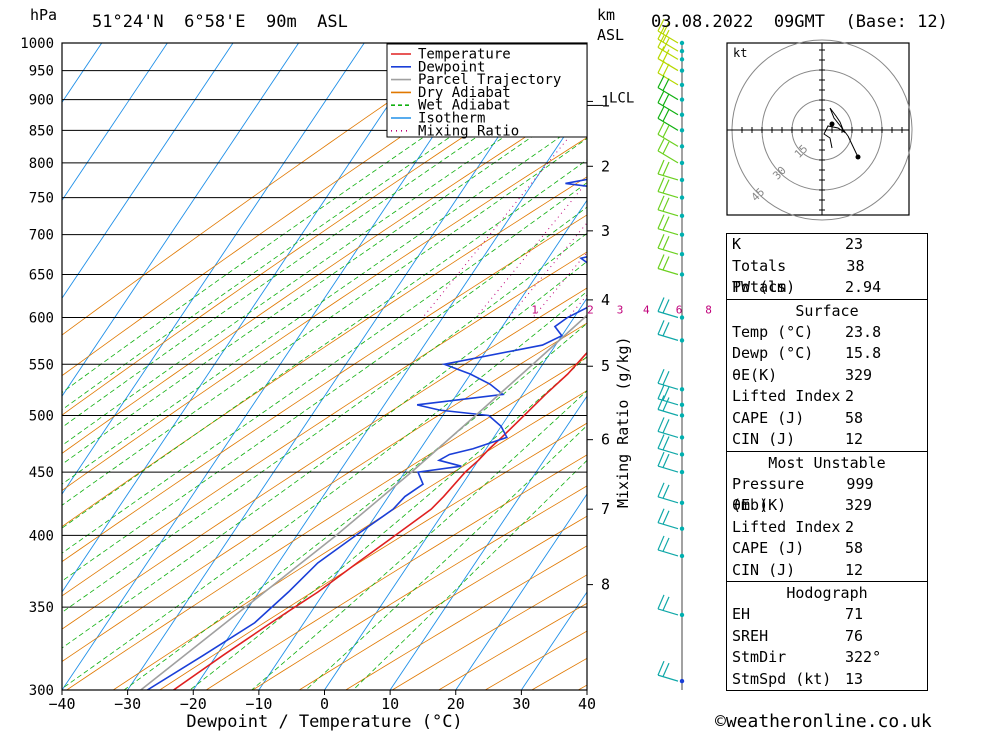 The height and width of the screenshot is (733, 1000). Describe the element at coordinates (41, 416) in the screenshot. I see `pressure-tick-label: 500` at that location.